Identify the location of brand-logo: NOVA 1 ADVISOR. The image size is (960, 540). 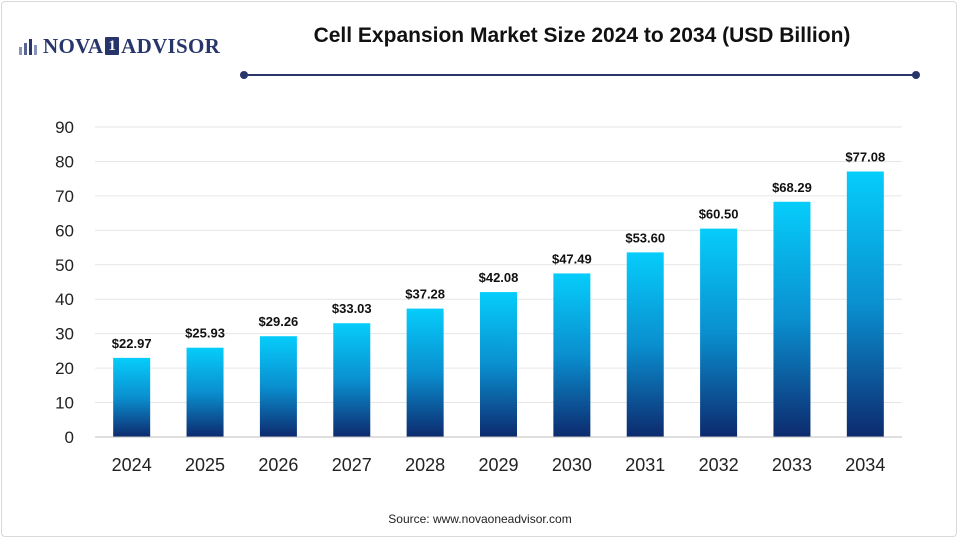
(119, 46).